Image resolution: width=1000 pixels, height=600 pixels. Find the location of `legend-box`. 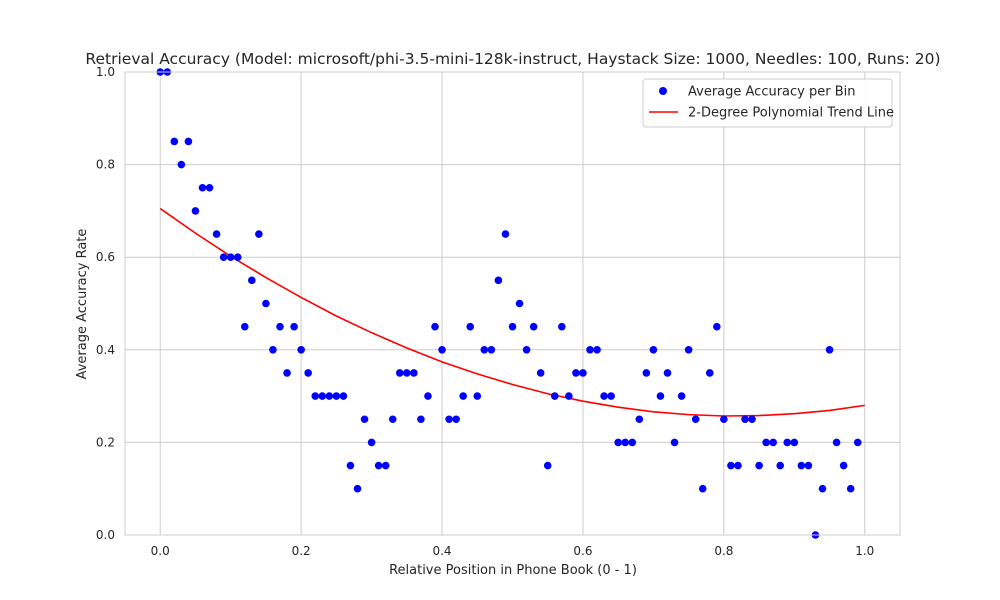

legend-box is located at coordinates (767, 103).